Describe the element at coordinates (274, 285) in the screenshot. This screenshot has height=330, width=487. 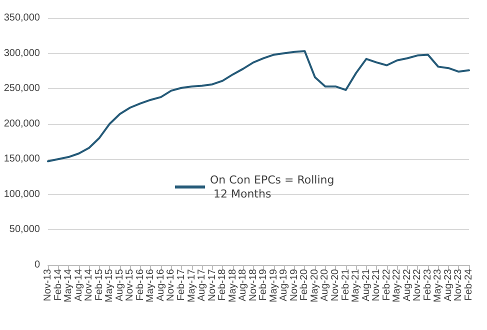
I see `x-tick-label: May-19` at that location.